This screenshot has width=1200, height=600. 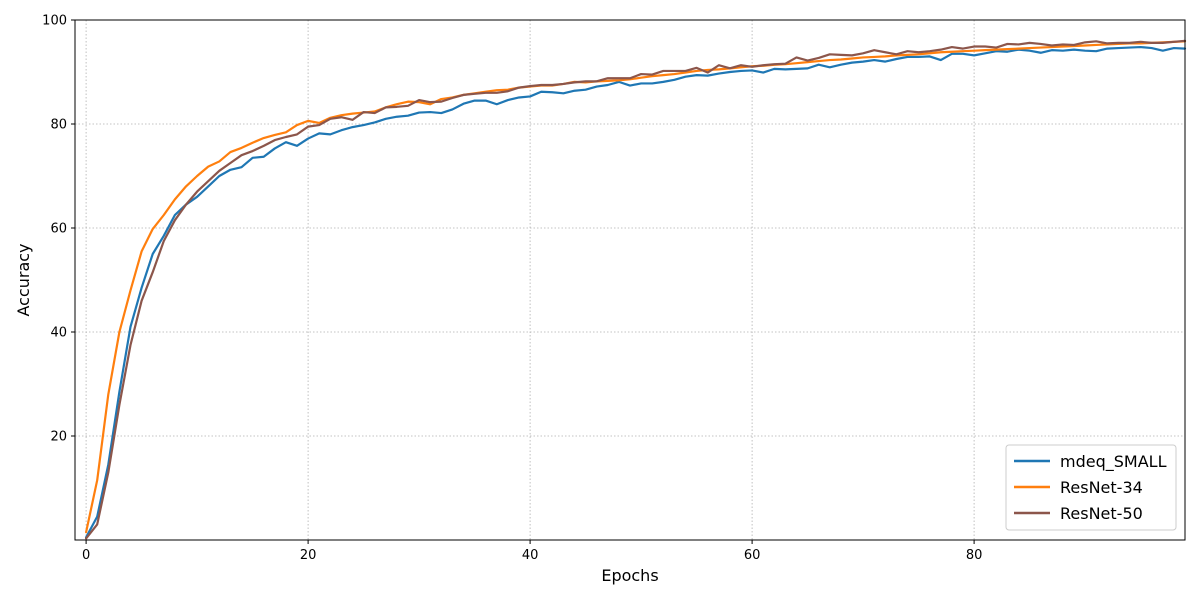 What do you see at coordinates (1101, 513) in the screenshot?
I see `legend-entry-label: ResNet-50` at bounding box center [1101, 513].